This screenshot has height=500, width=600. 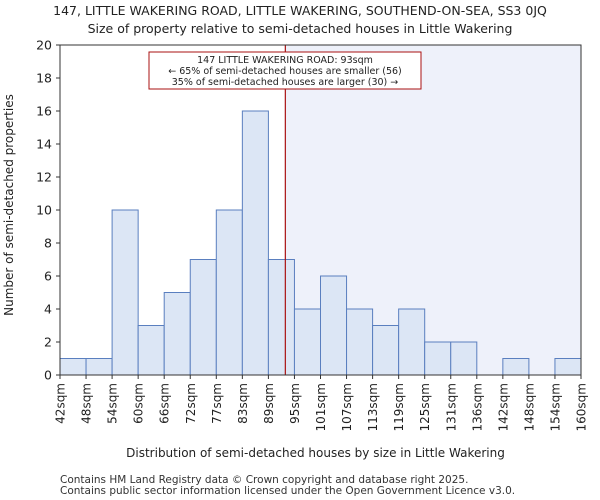 I want to click on y-tick-label: 20, so click(x=44, y=45).